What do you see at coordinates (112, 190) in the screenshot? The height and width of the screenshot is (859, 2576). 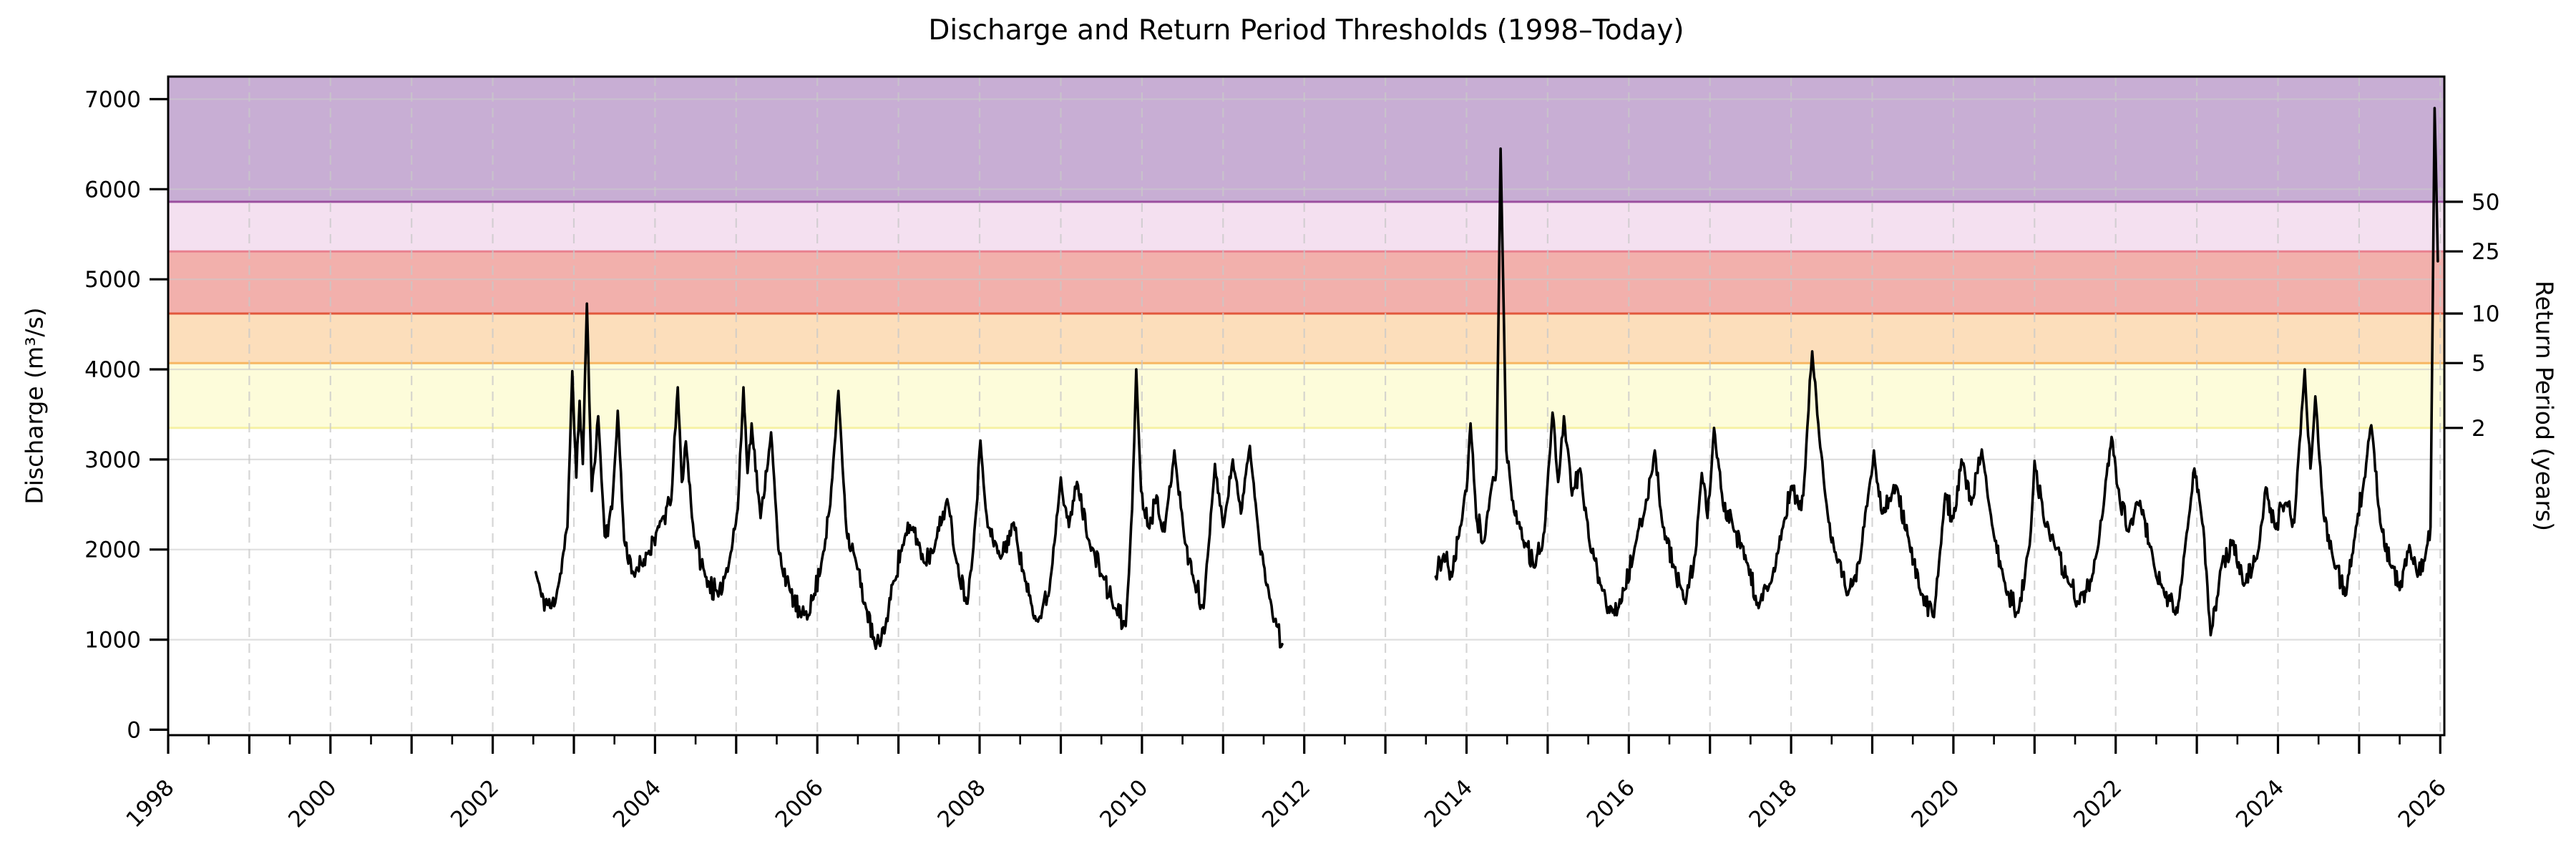 I see `y-tick-label: 6000` at bounding box center [112, 190].